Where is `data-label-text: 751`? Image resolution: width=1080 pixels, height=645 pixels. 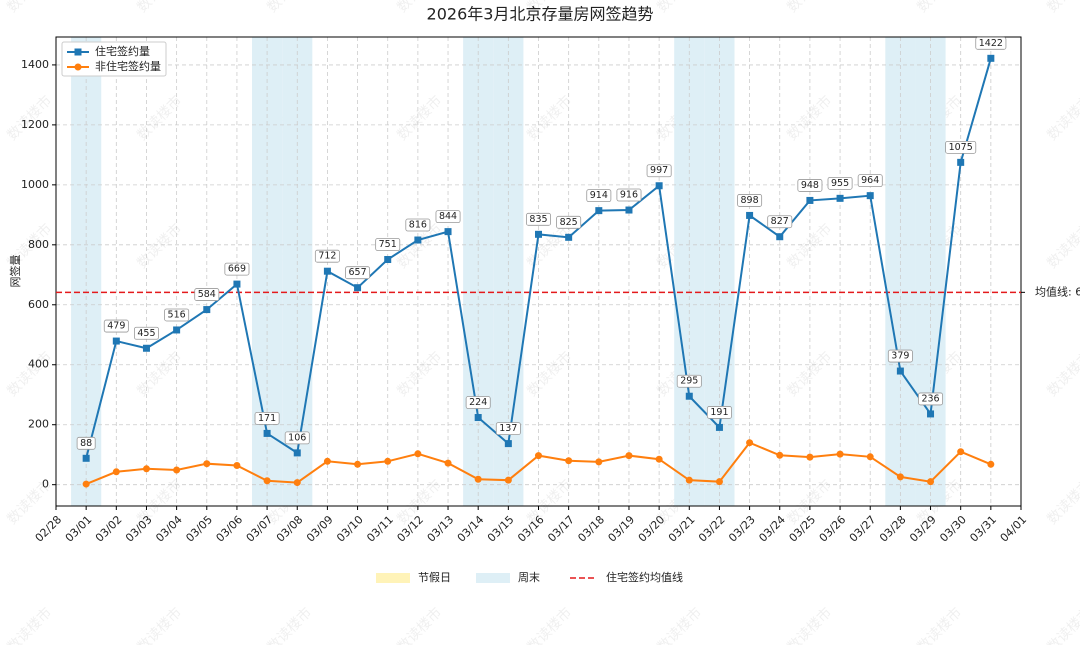 data-label-text: 751 is located at coordinates (388, 244).